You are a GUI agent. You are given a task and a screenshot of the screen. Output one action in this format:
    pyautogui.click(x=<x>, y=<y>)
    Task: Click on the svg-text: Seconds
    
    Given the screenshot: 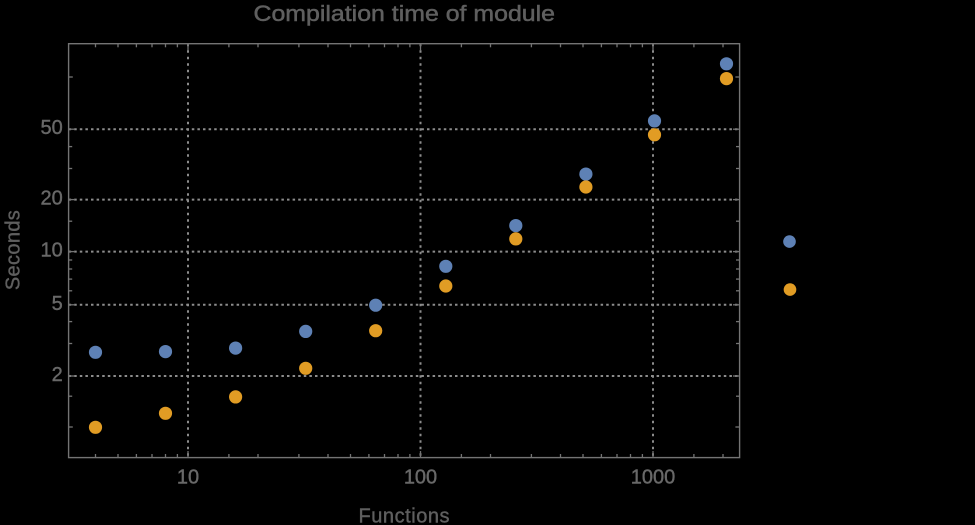 What is the action you would take?
    pyautogui.click(x=14, y=250)
    